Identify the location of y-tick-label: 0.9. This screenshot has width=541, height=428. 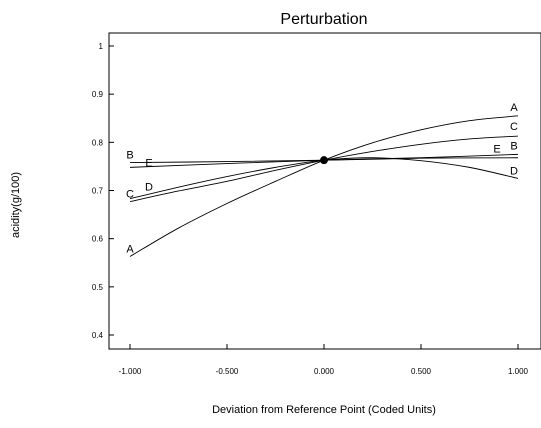
(98, 94).